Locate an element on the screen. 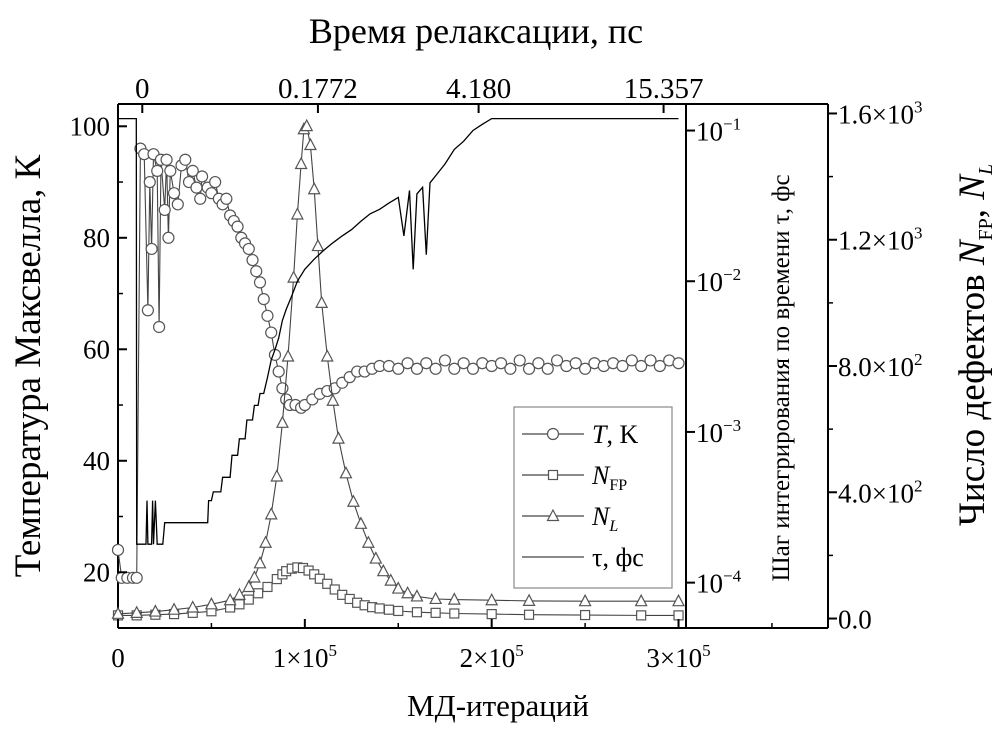  top-axis-title: Время релаксации, пс is located at coordinates (476, 31).